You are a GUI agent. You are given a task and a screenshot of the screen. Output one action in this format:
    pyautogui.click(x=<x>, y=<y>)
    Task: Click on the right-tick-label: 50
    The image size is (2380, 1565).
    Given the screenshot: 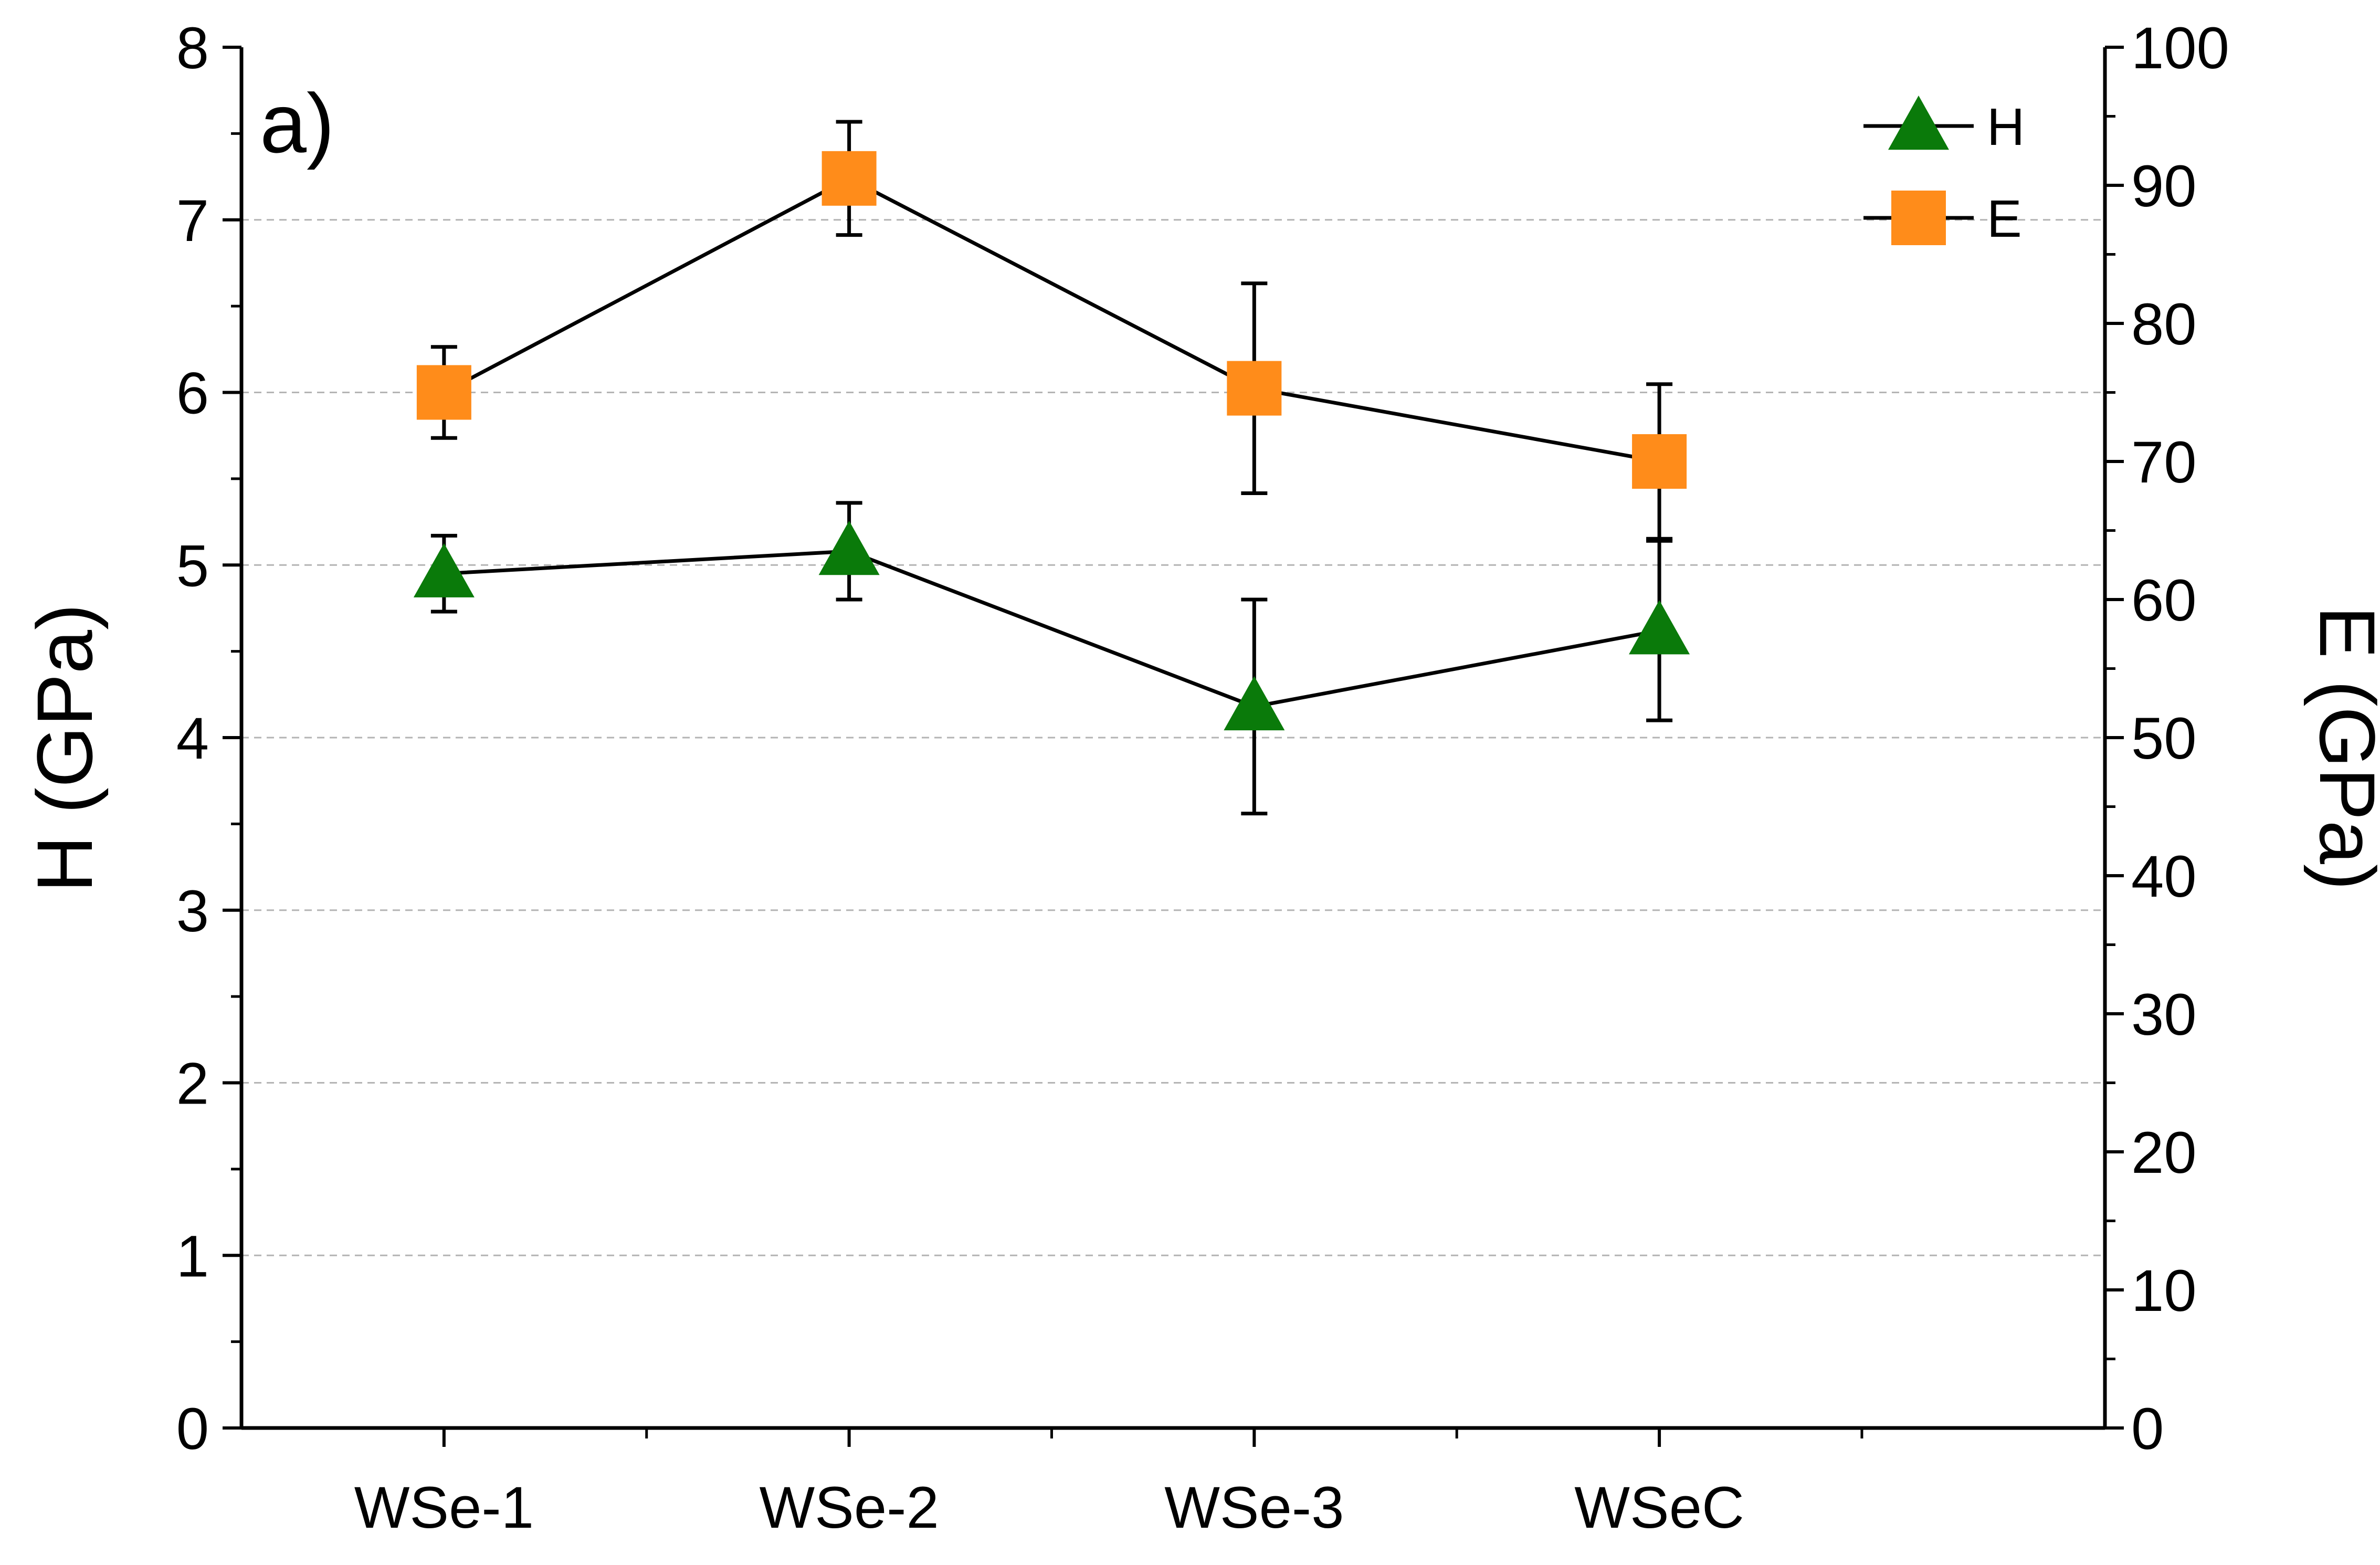 What is the action you would take?
    pyautogui.click(x=2164, y=738)
    